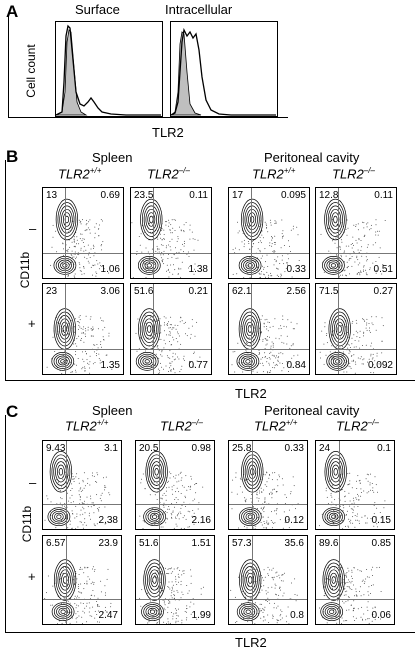 The width and height of the screenshot is (416, 651). Describe the element at coordinates (276, 426) in the screenshot. I see `panel-c-col-2: TLR2+/+` at that location.